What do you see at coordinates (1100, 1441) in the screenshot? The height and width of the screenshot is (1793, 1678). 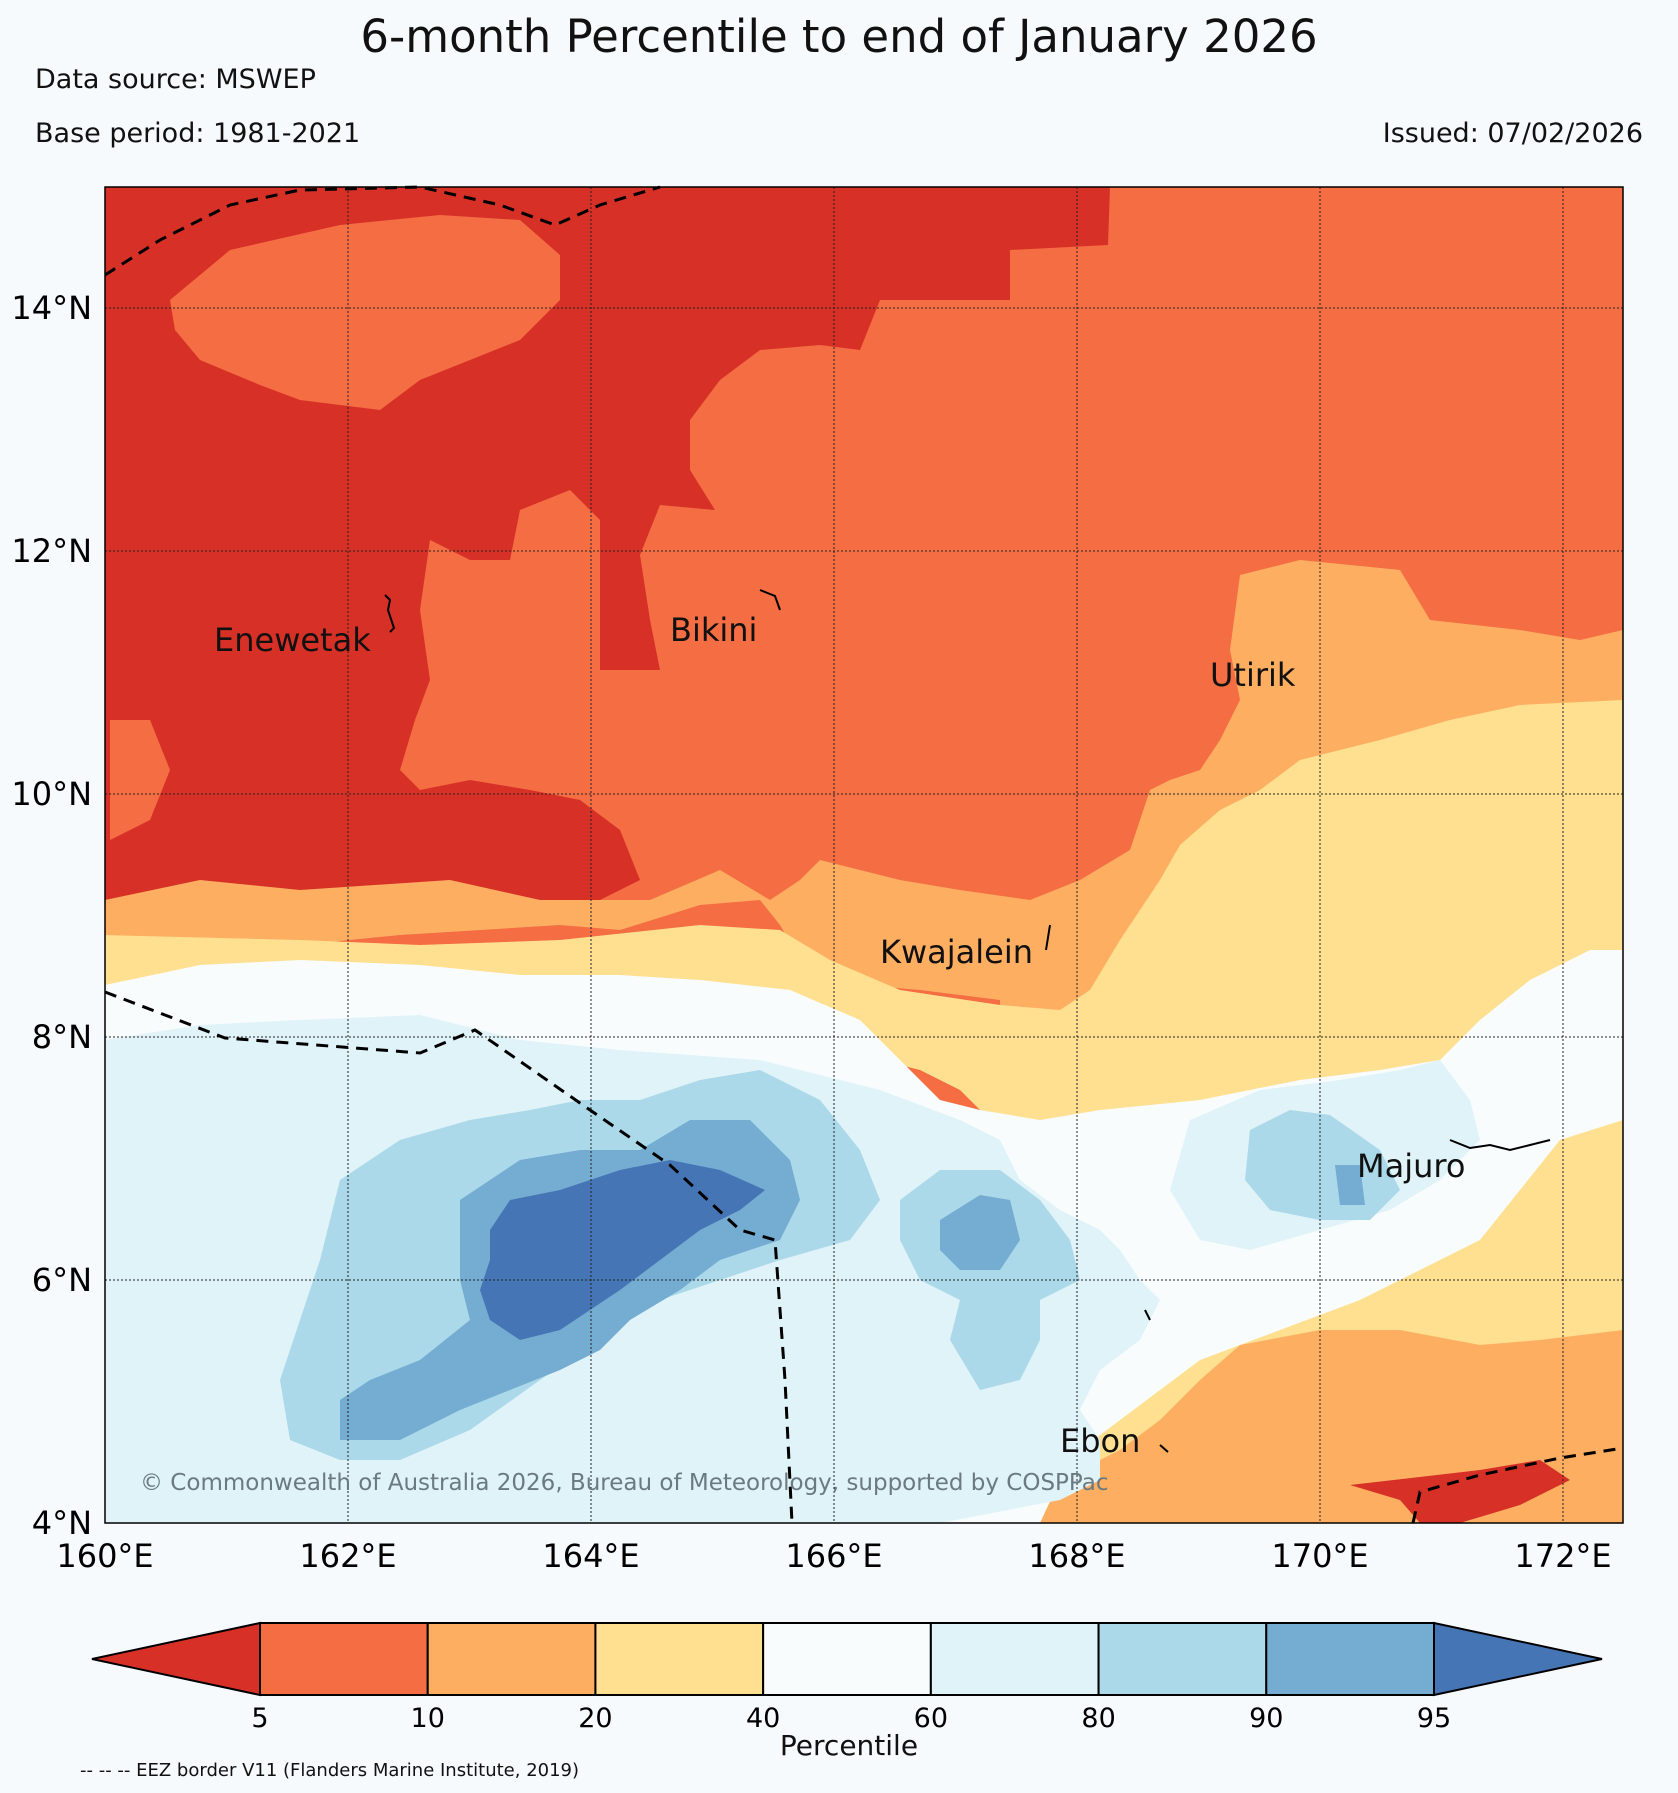 I see `place-label-ebon: Ebon` at bounding box center [1100, 1441].